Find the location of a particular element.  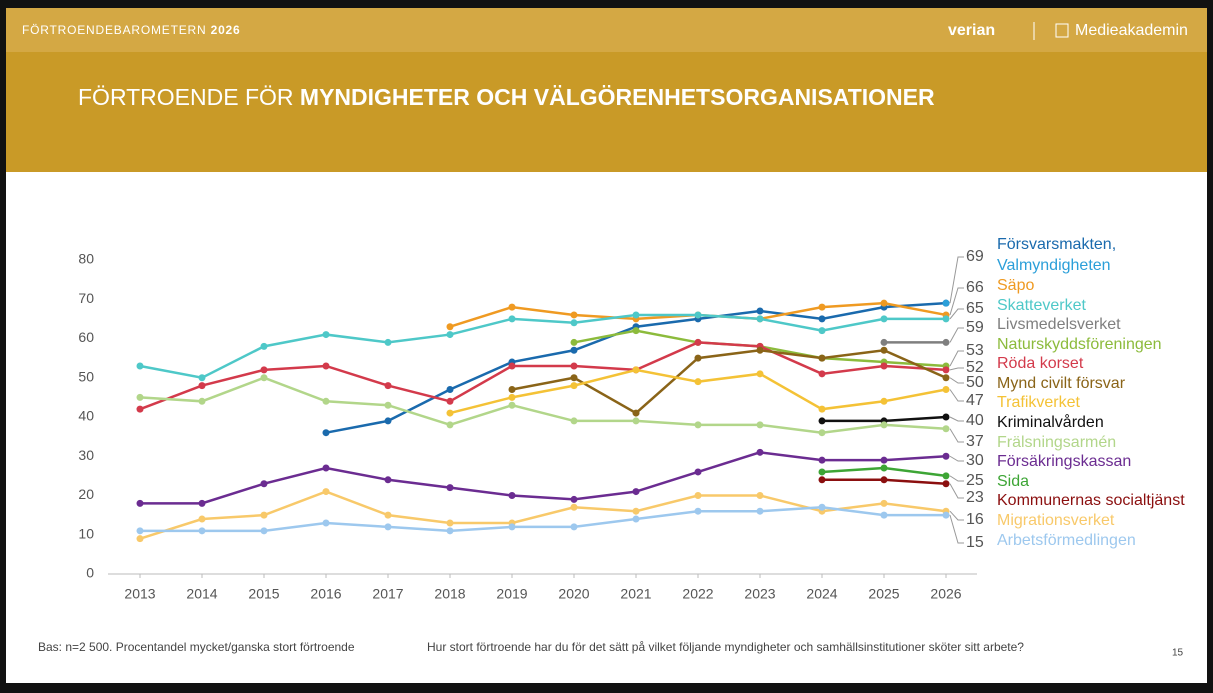

y-tick-label: 30 is located at coordinates (86, 455).